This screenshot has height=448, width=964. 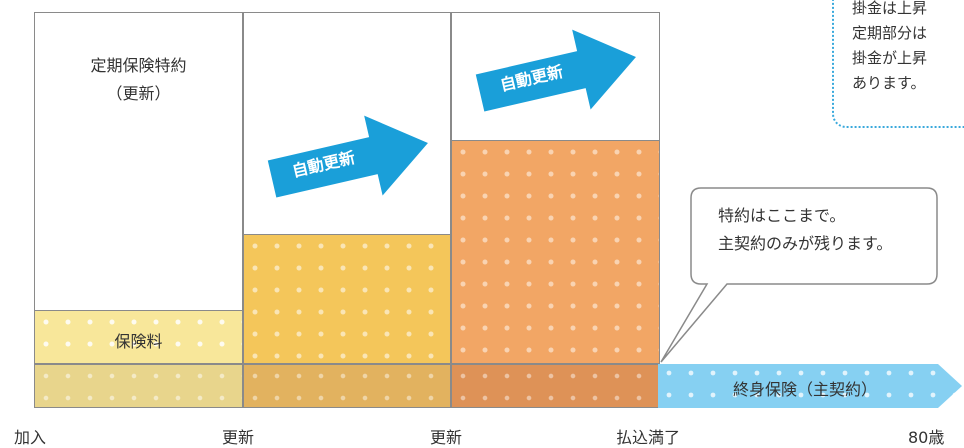 What do you see at coordinates (804, 389) in the screenshot?
I see `whole-life-label: 終身保険（主契約）` at bounding box center [804, 389].